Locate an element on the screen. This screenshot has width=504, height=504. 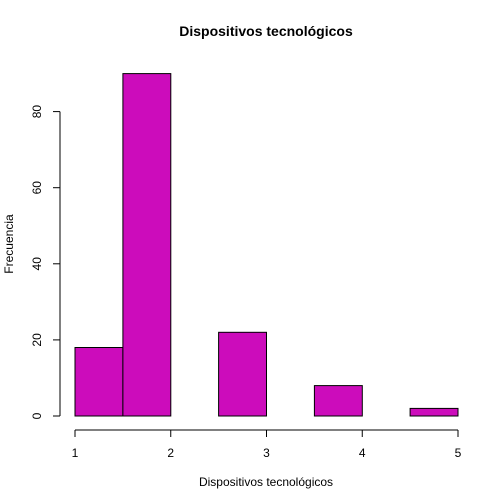
y-tick-label: 40 is located at coordinates (37, 264).